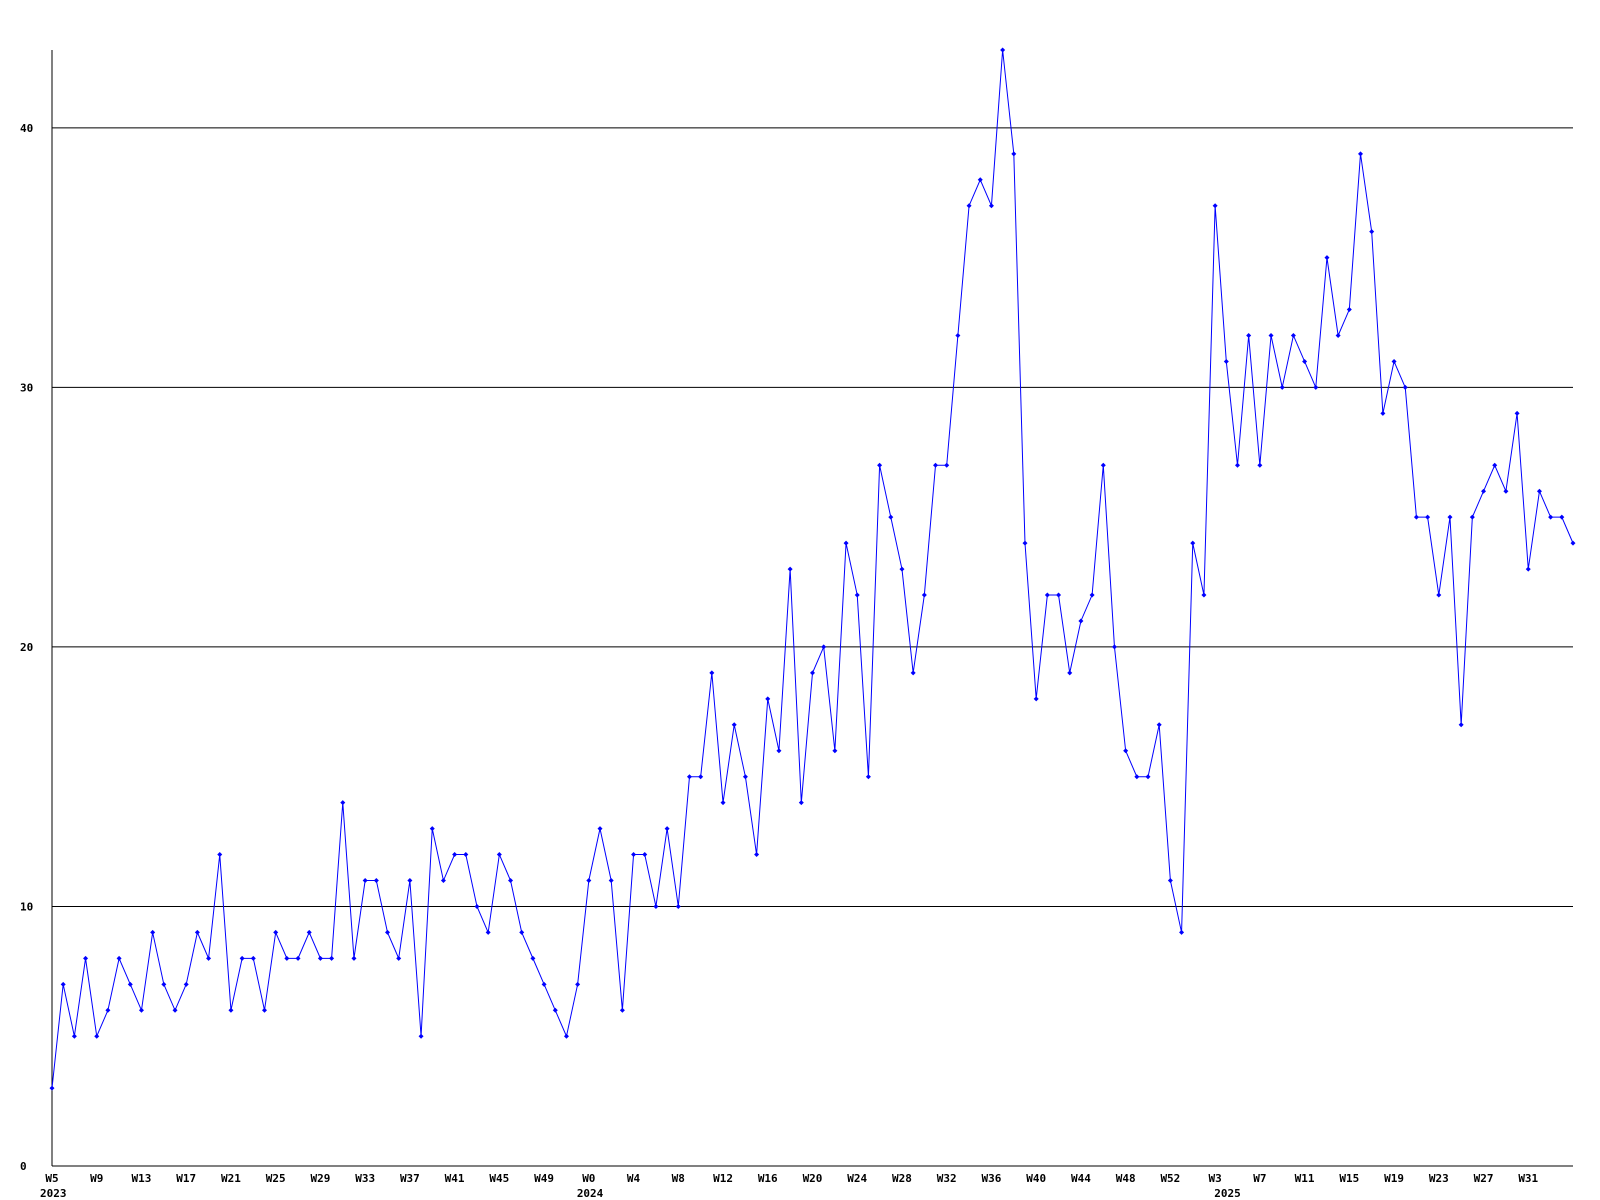  What do you see at coordinates (947, 1178) in the screenshot?
I see `x-tick-label: W32` at bounding box center [947, 1178].